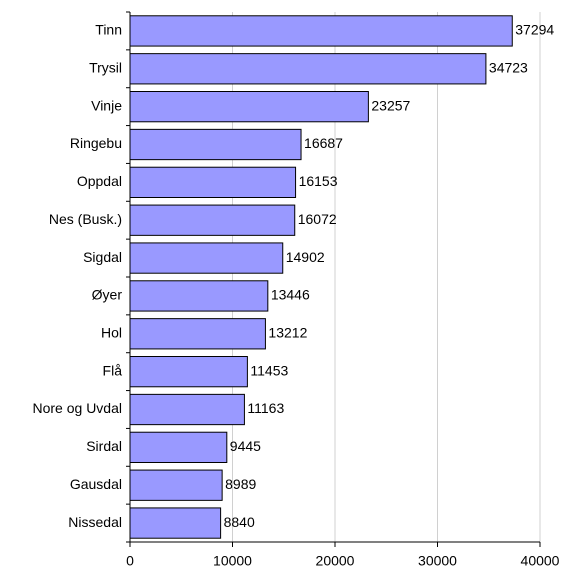 The image size is (566, 571). Describe the element at coordinates (540, 561) in the screenshot. I see `x-tick-label: 40000` at that location.